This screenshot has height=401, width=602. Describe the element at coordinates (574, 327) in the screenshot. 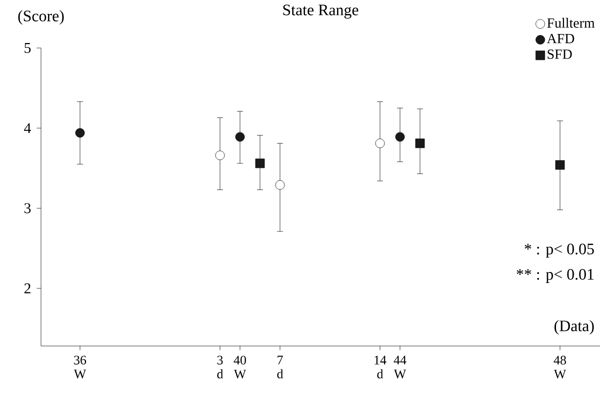

I see `x-axis-title: (Data)` at that location.